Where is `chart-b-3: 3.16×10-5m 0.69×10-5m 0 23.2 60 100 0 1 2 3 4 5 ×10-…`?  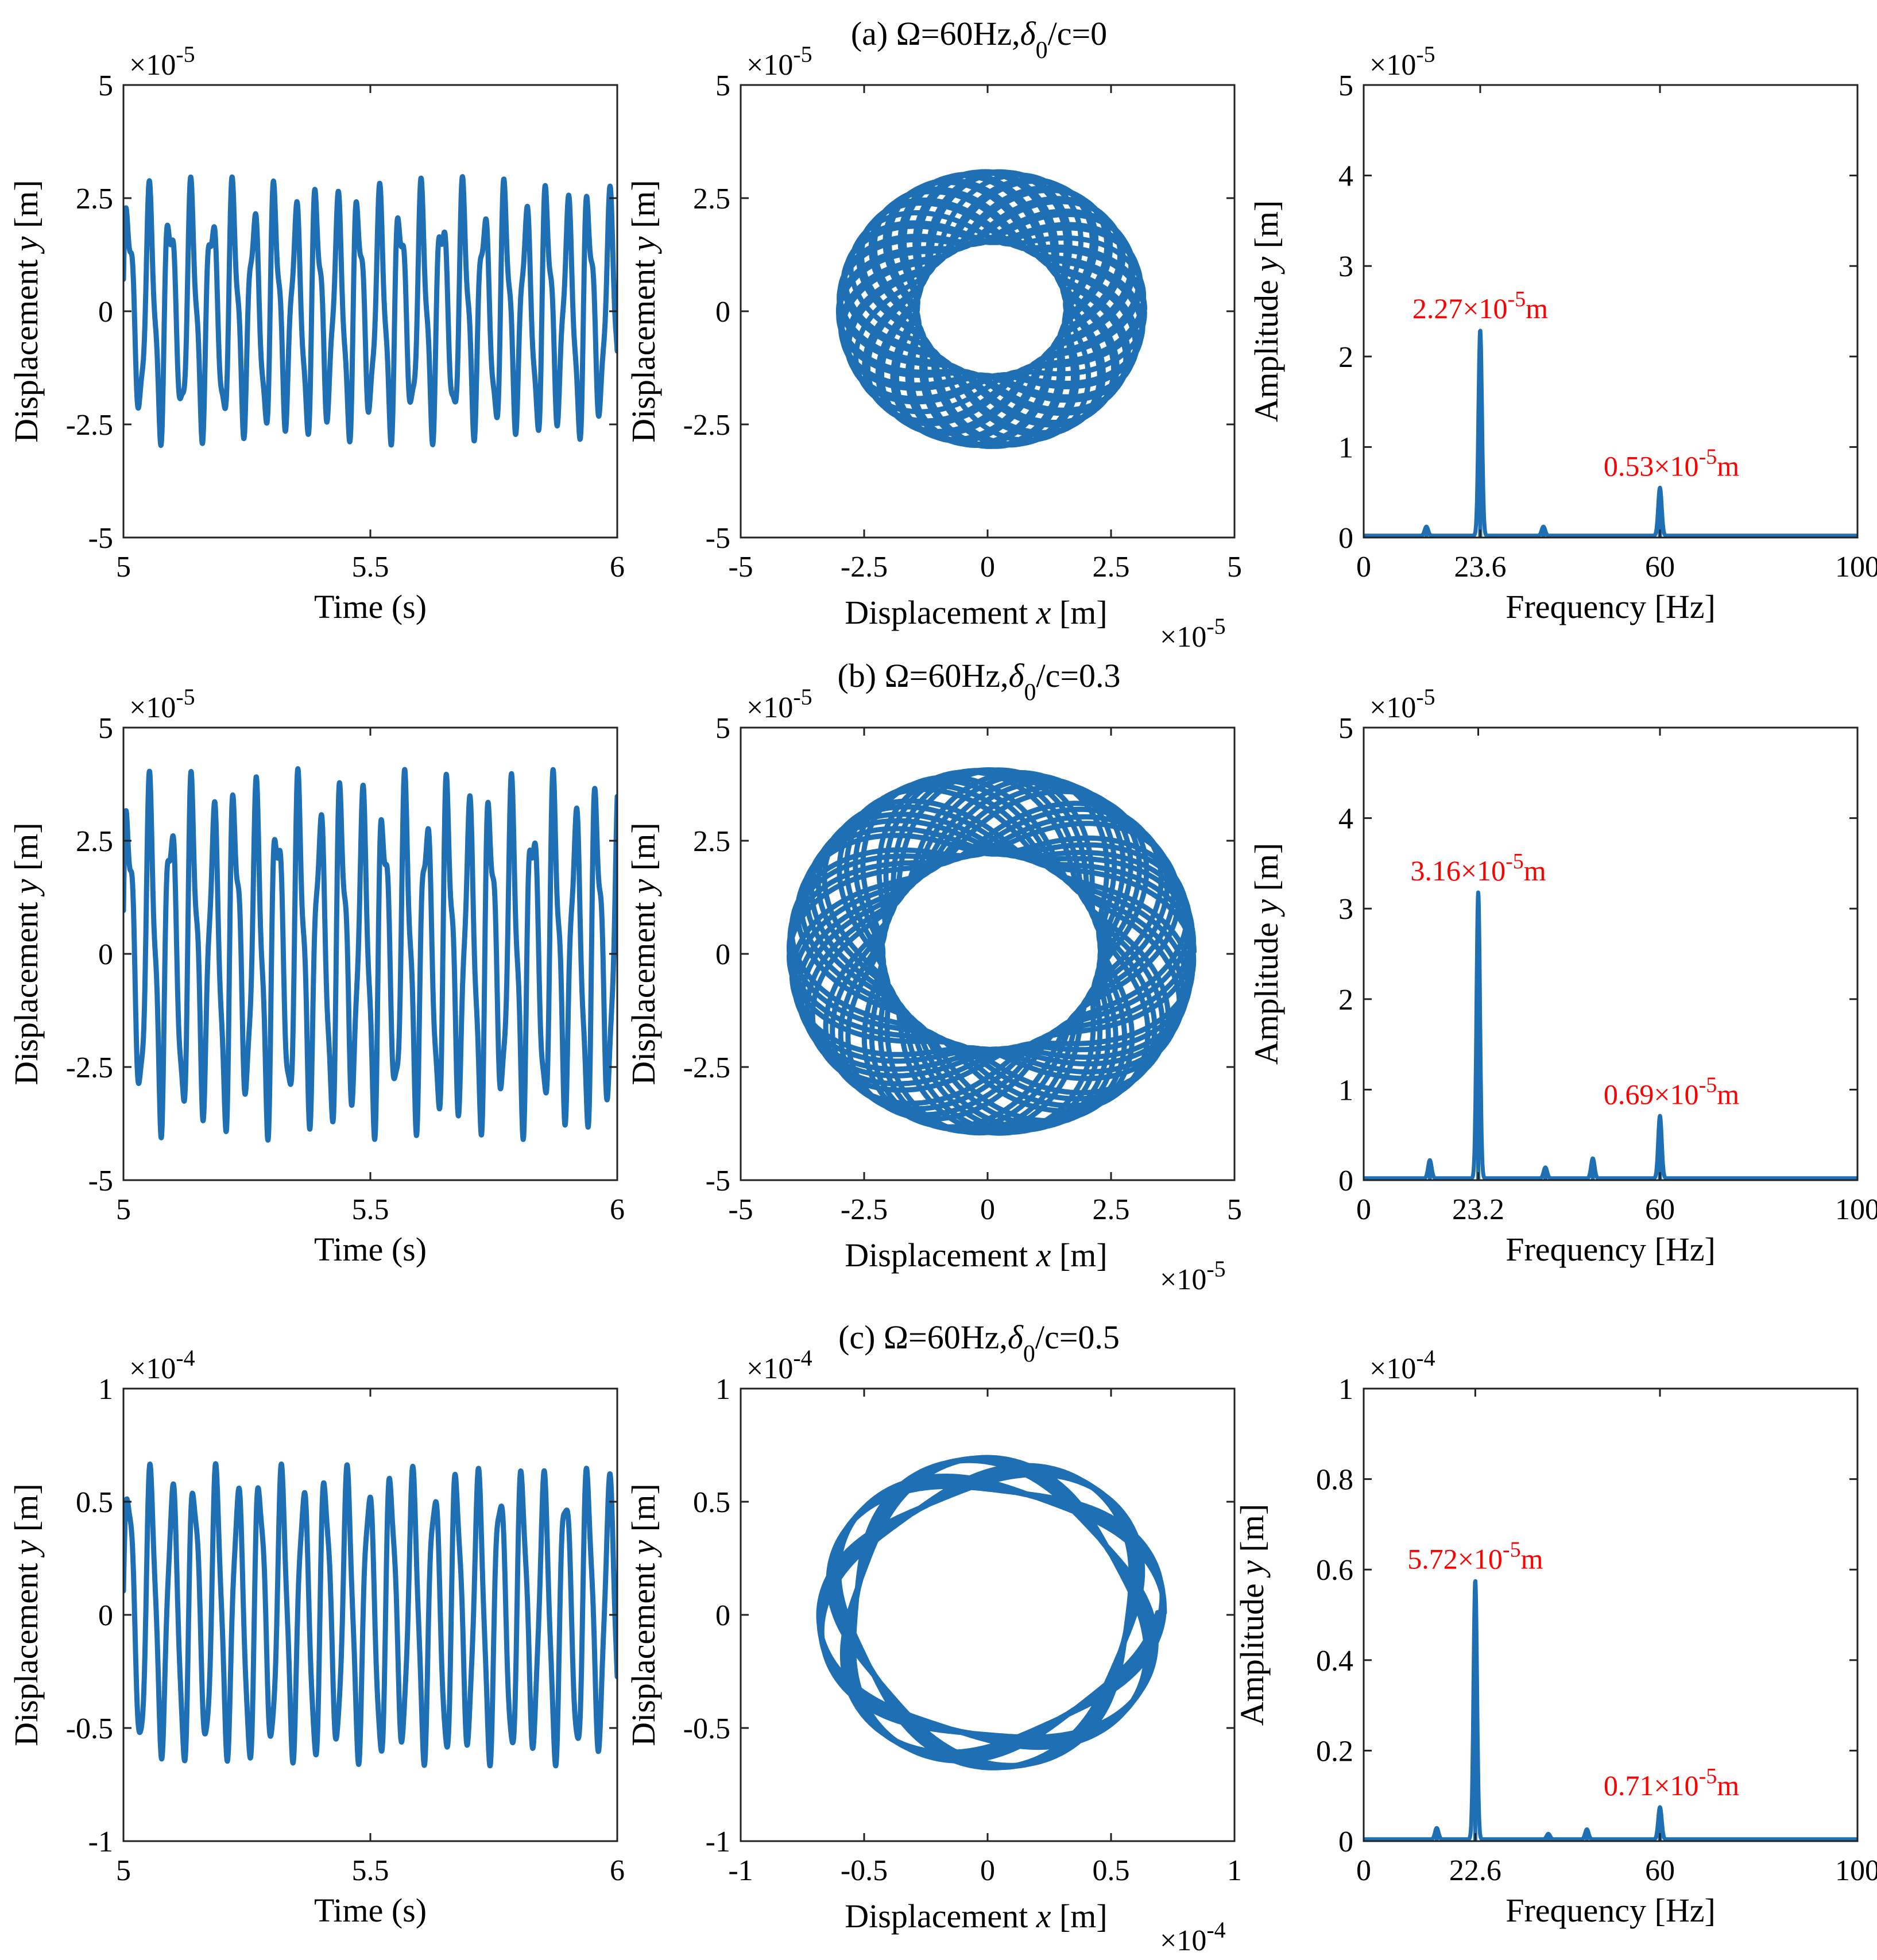 chart-b-3: 3.16×10-5m 0.69×10-5m 0 23.2 60 100 0 1 2 3 4 5 ×10-… is located at coordinates (1562, 976).